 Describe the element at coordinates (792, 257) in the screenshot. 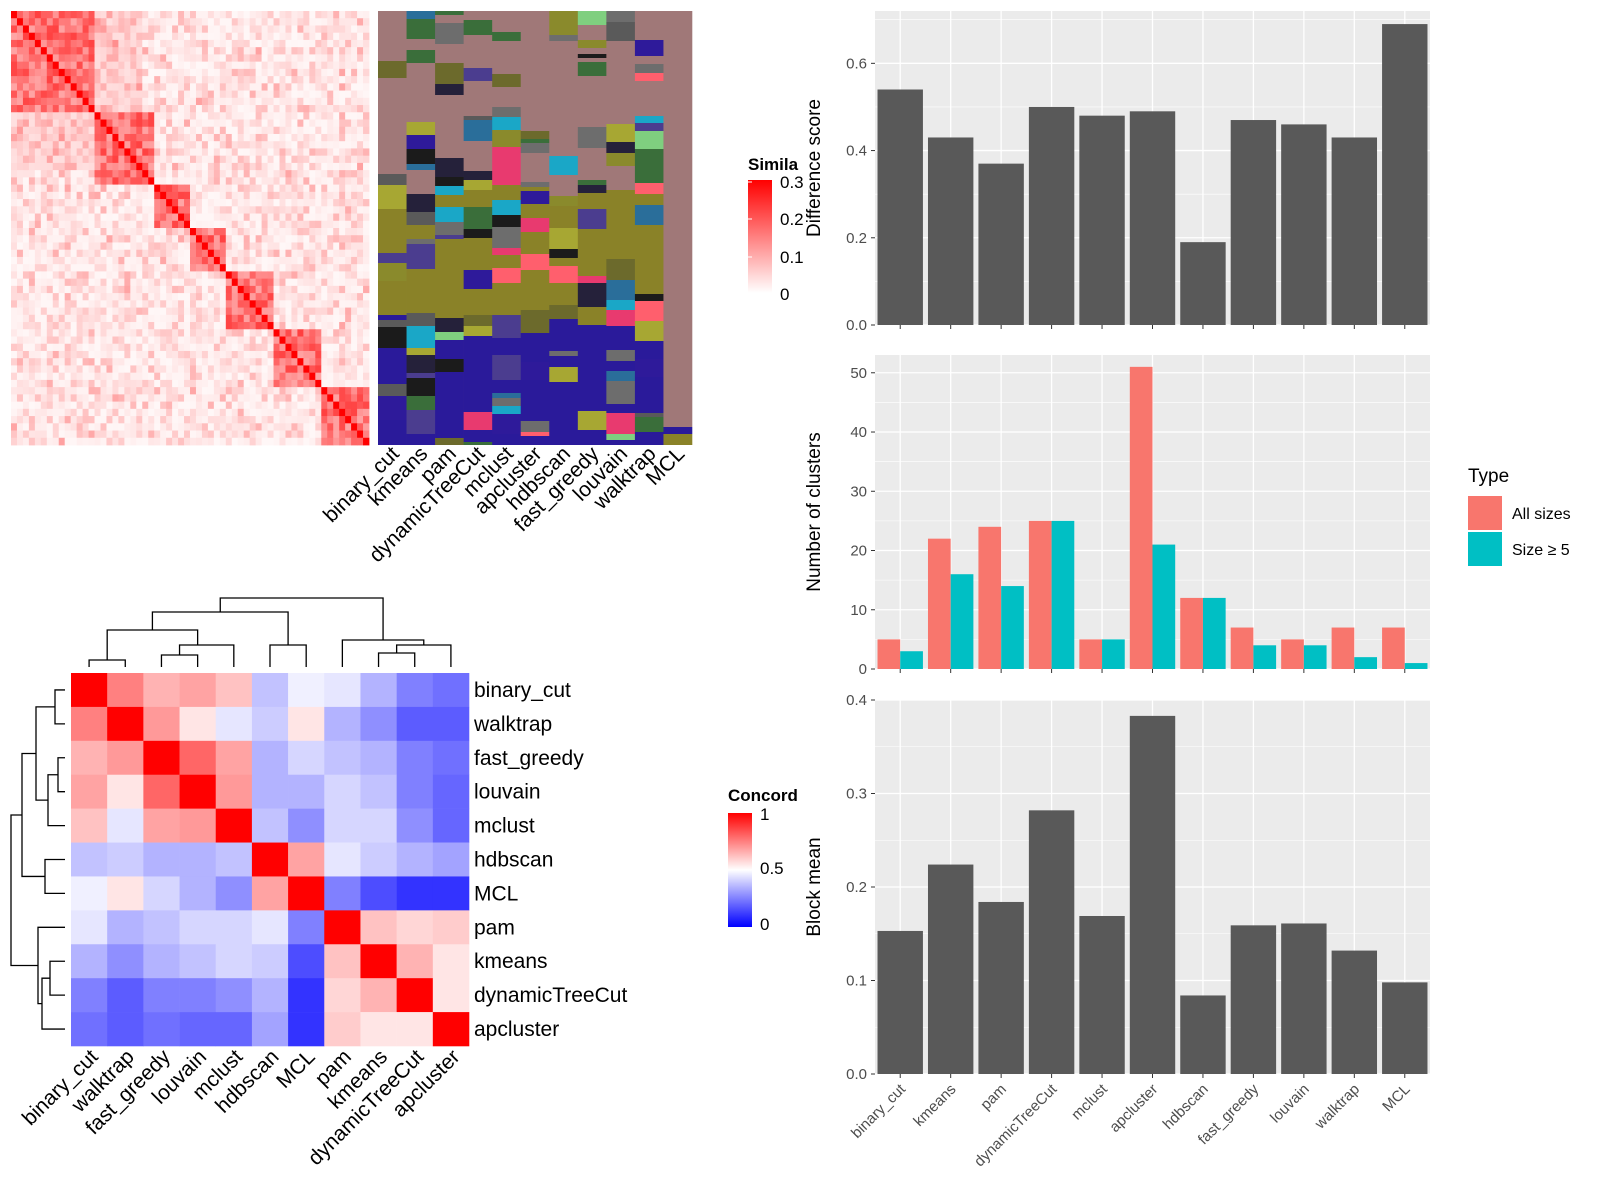

I see `similarity-legend-tick-label: 0.1` at that location.